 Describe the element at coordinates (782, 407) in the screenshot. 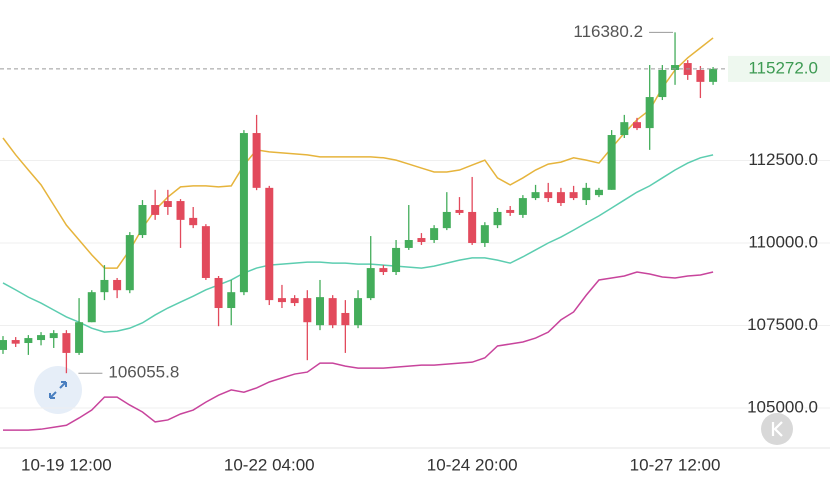

I see `y-tick-label: 105000.0` at that location.